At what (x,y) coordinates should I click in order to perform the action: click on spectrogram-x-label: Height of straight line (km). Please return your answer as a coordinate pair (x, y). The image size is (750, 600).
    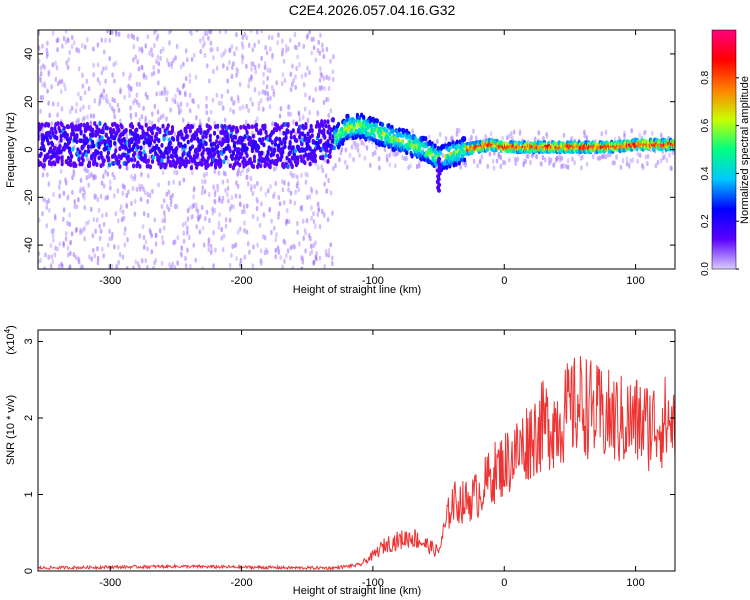
    Looking at the image, I should click on (357, 290).